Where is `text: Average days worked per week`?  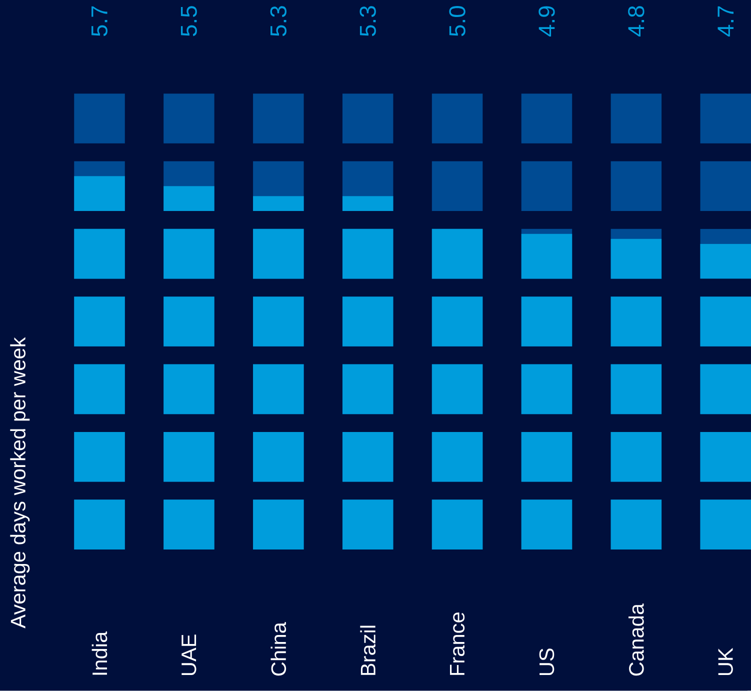
text: Average days worked per week is located at coordinates (20, 482).